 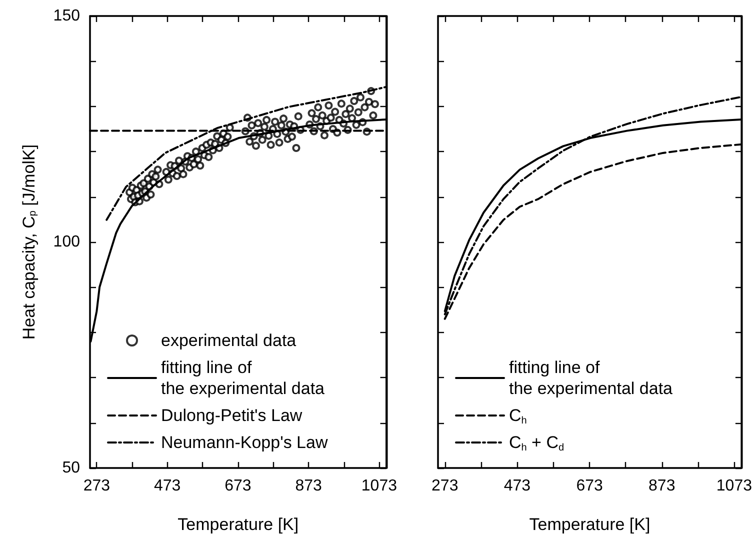 I want to click on y-tick-label: 100, so click(x=66, y=242).